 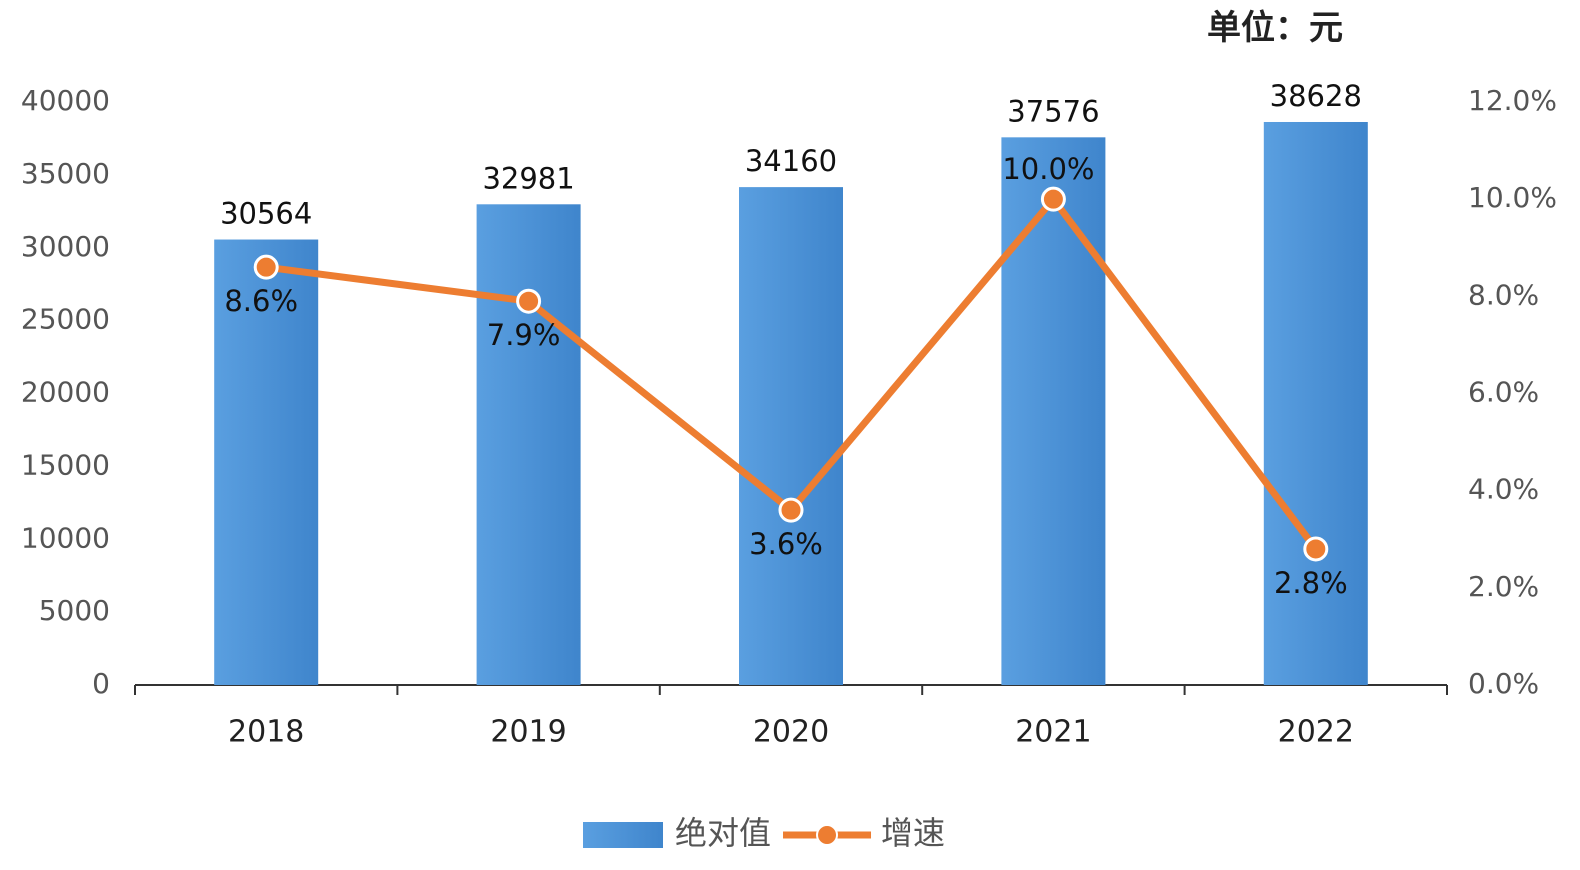 I want to click on legend-label: 增速, so click(x=913, y=833).